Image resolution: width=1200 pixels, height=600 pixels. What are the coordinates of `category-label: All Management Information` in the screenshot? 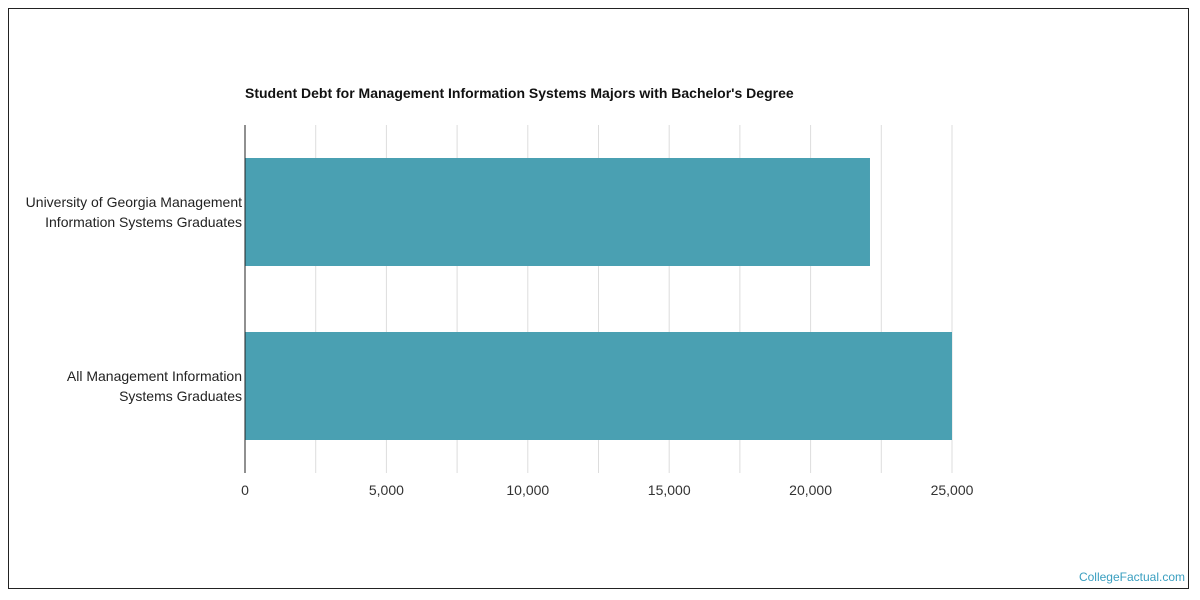 It's located at (154, 376).